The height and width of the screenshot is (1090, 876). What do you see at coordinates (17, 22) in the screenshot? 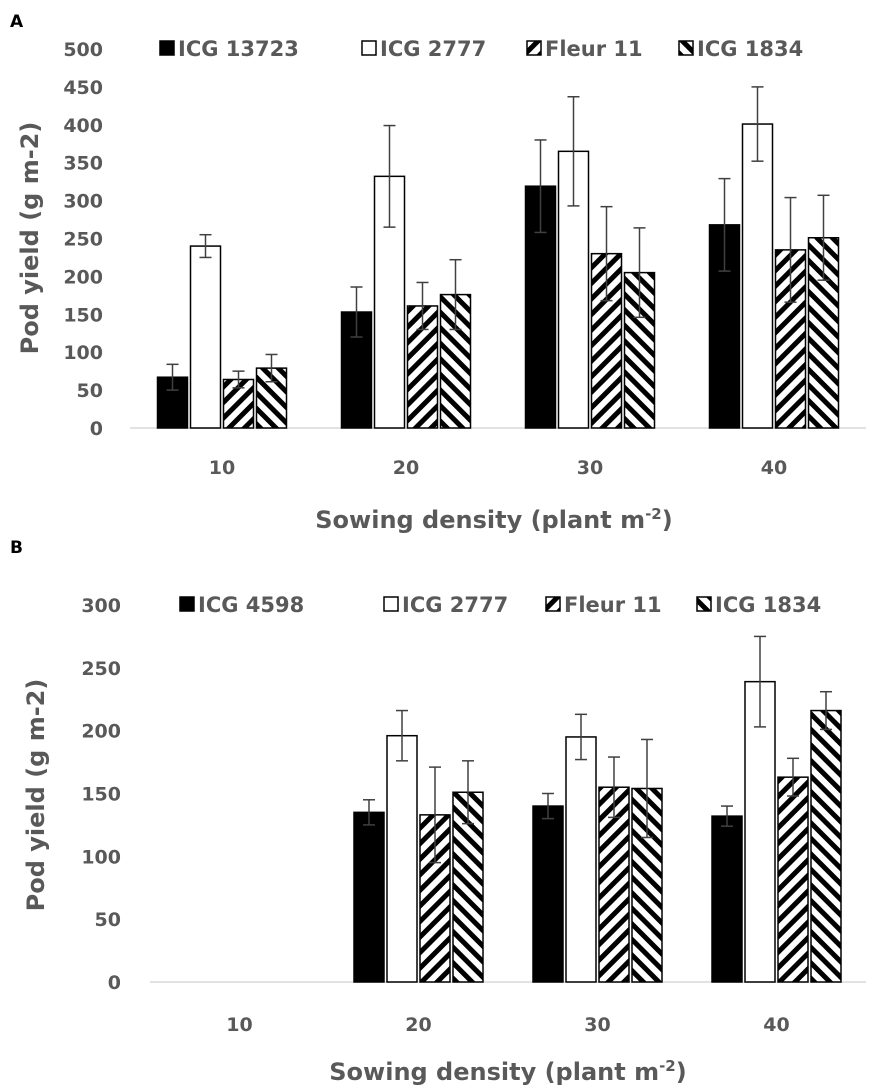
I see `panel-label-a: A` at bounding box center [17, 22].